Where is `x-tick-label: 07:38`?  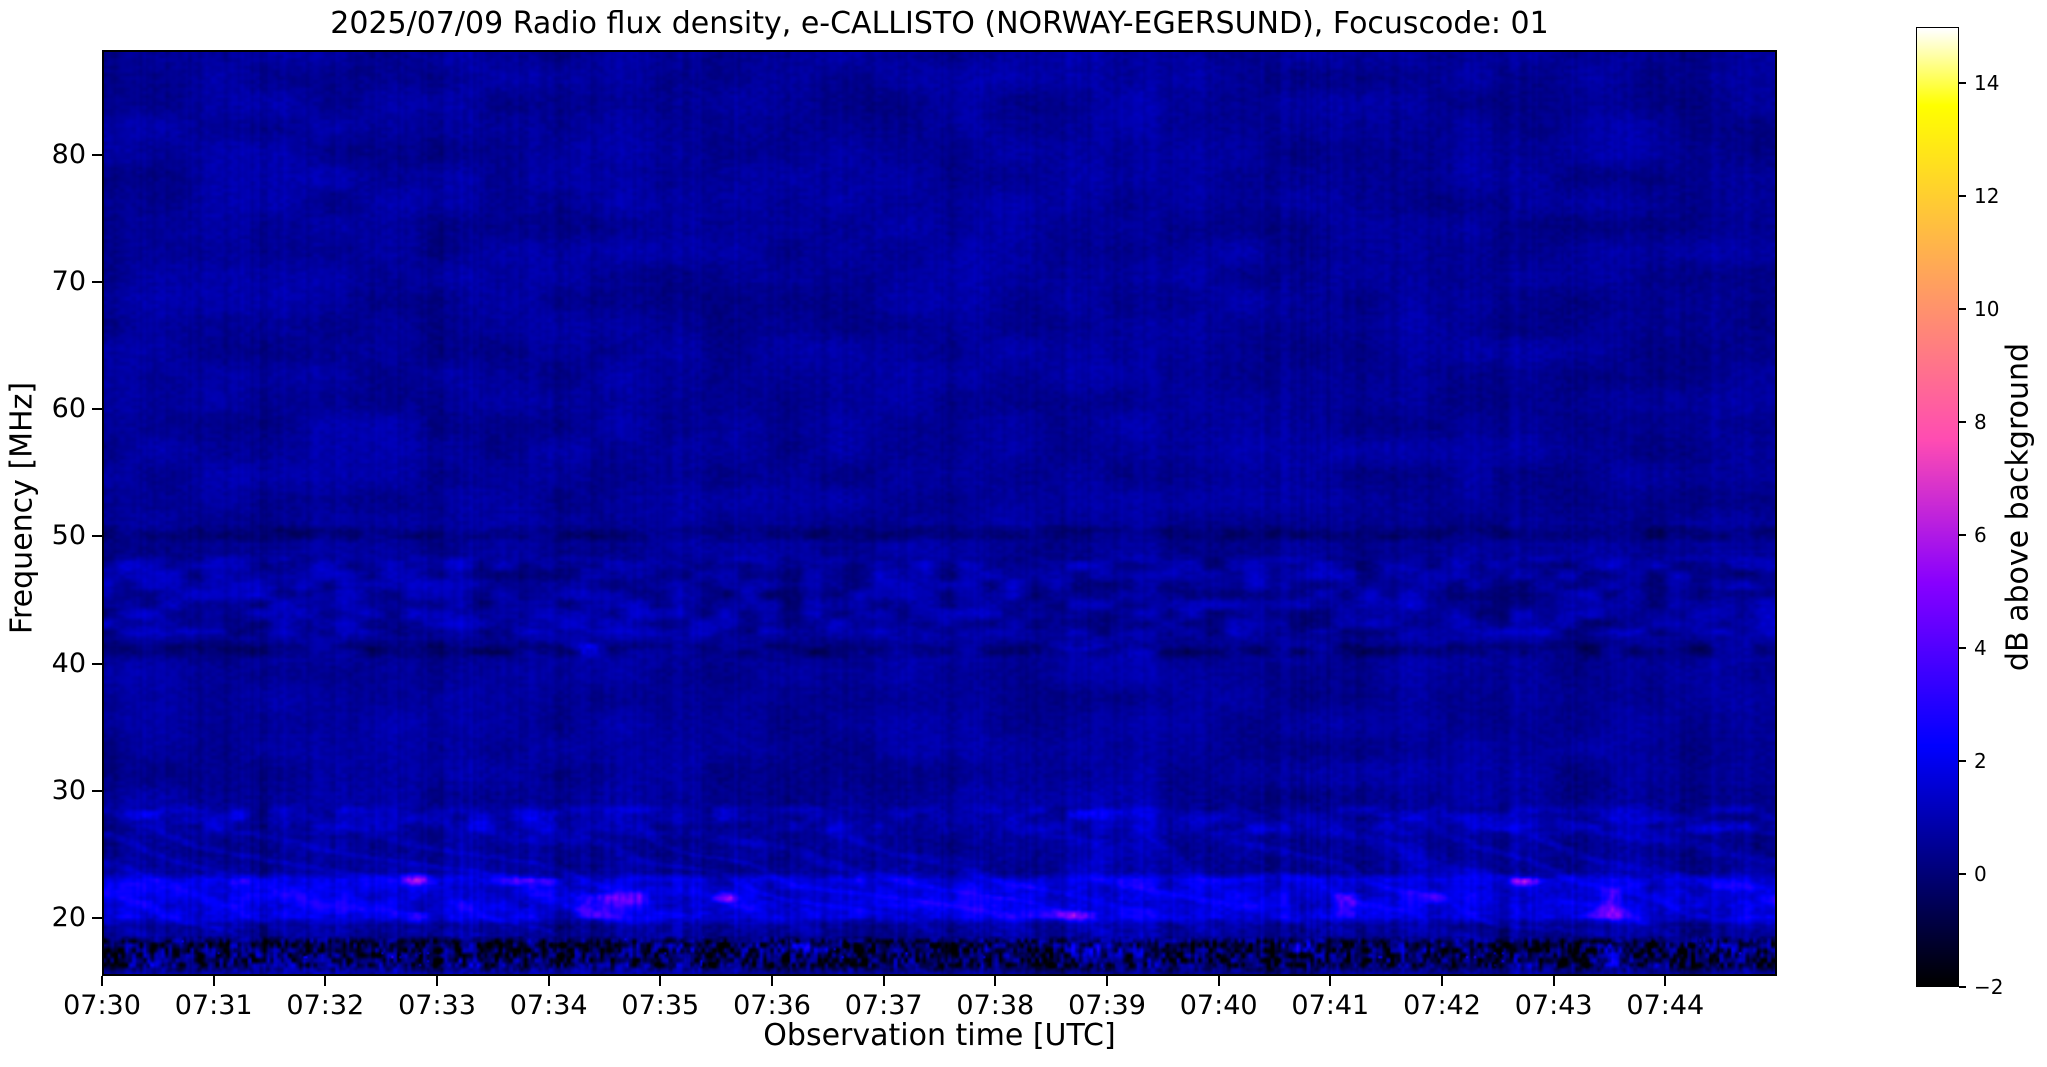 x-tick-label: 07:38 is located at coordinates (995, 1005).